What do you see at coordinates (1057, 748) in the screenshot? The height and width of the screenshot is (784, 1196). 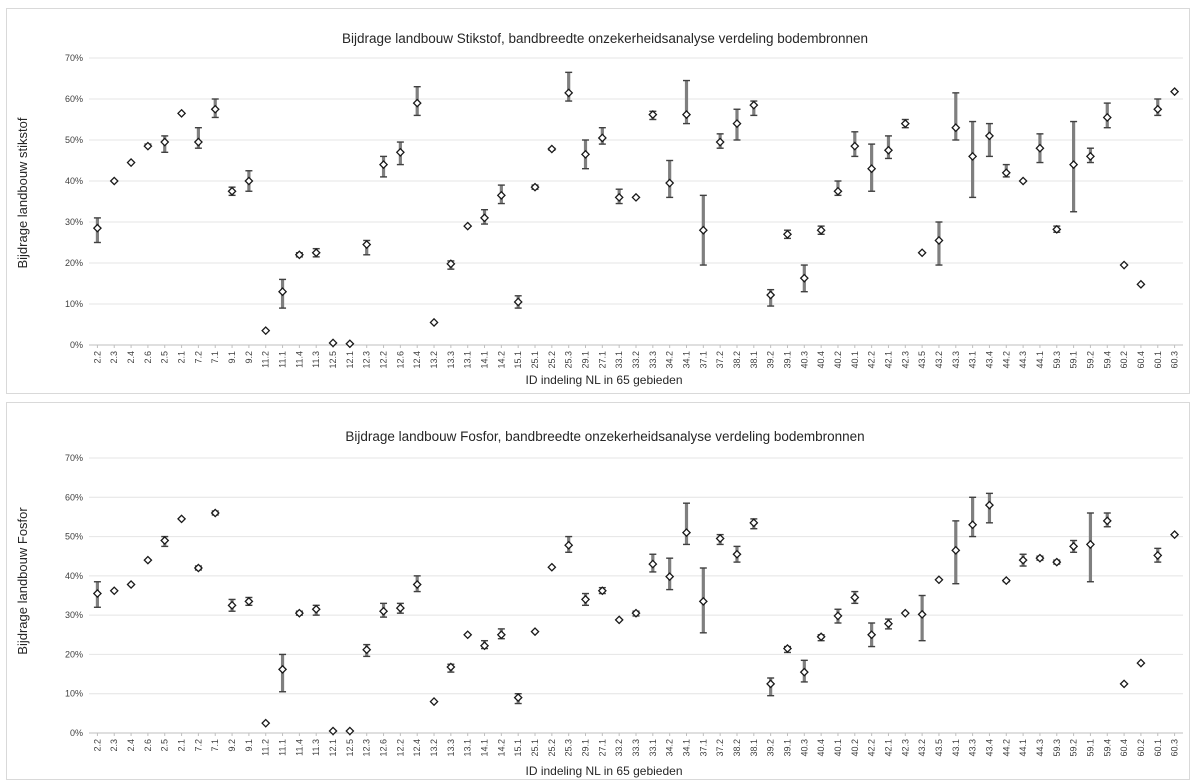 I see `x-tick-label: 59.3` at bounding box center [1057, 748].